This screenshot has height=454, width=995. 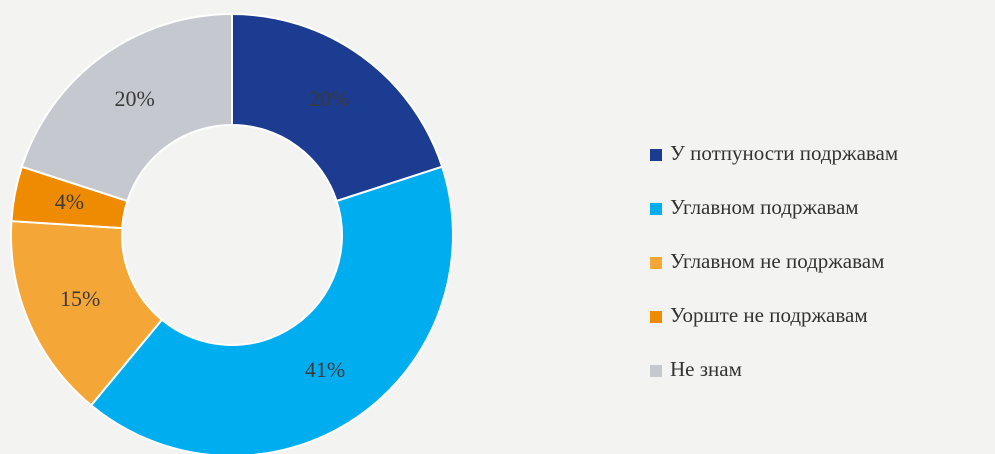 What do you see at coordinates (784, 153) in the screenshot?
I see `legend-label: У потпуности подржавам` at bounding box center [784, 153].